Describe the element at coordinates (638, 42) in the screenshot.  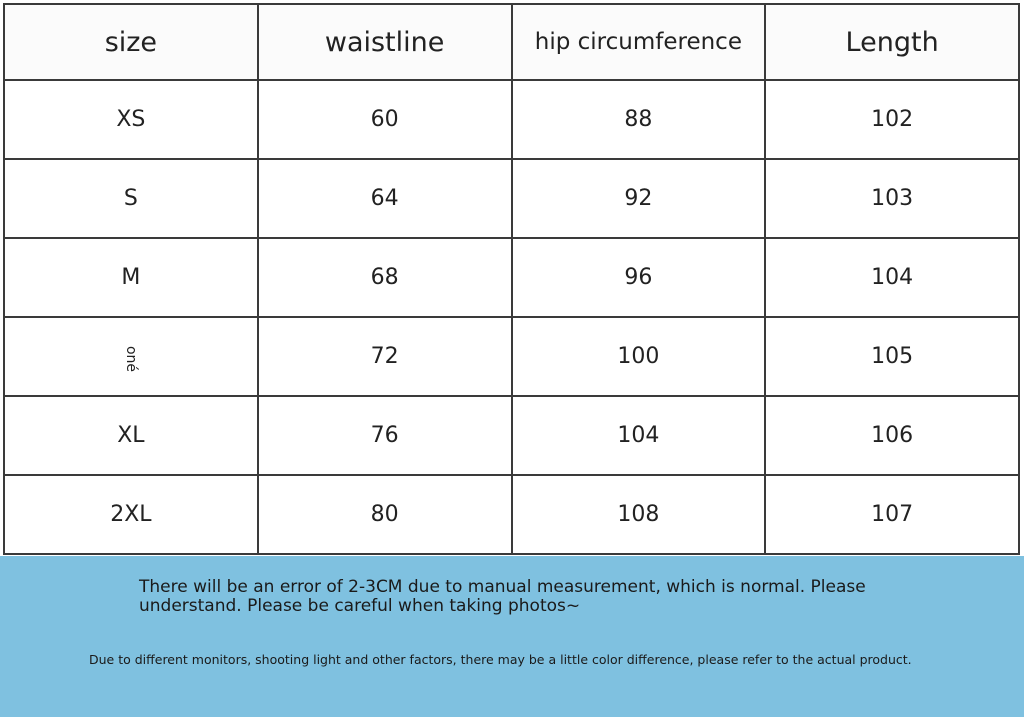
I see `header-cell: hip circumference` at that location.